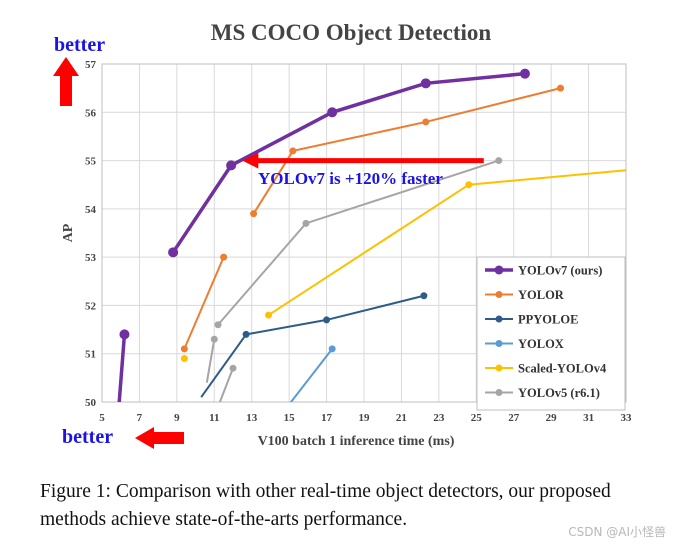  Describe the element at coordinates (548, 320) in the screenshot. I see `legend-label: PPYOLOE` at that location.